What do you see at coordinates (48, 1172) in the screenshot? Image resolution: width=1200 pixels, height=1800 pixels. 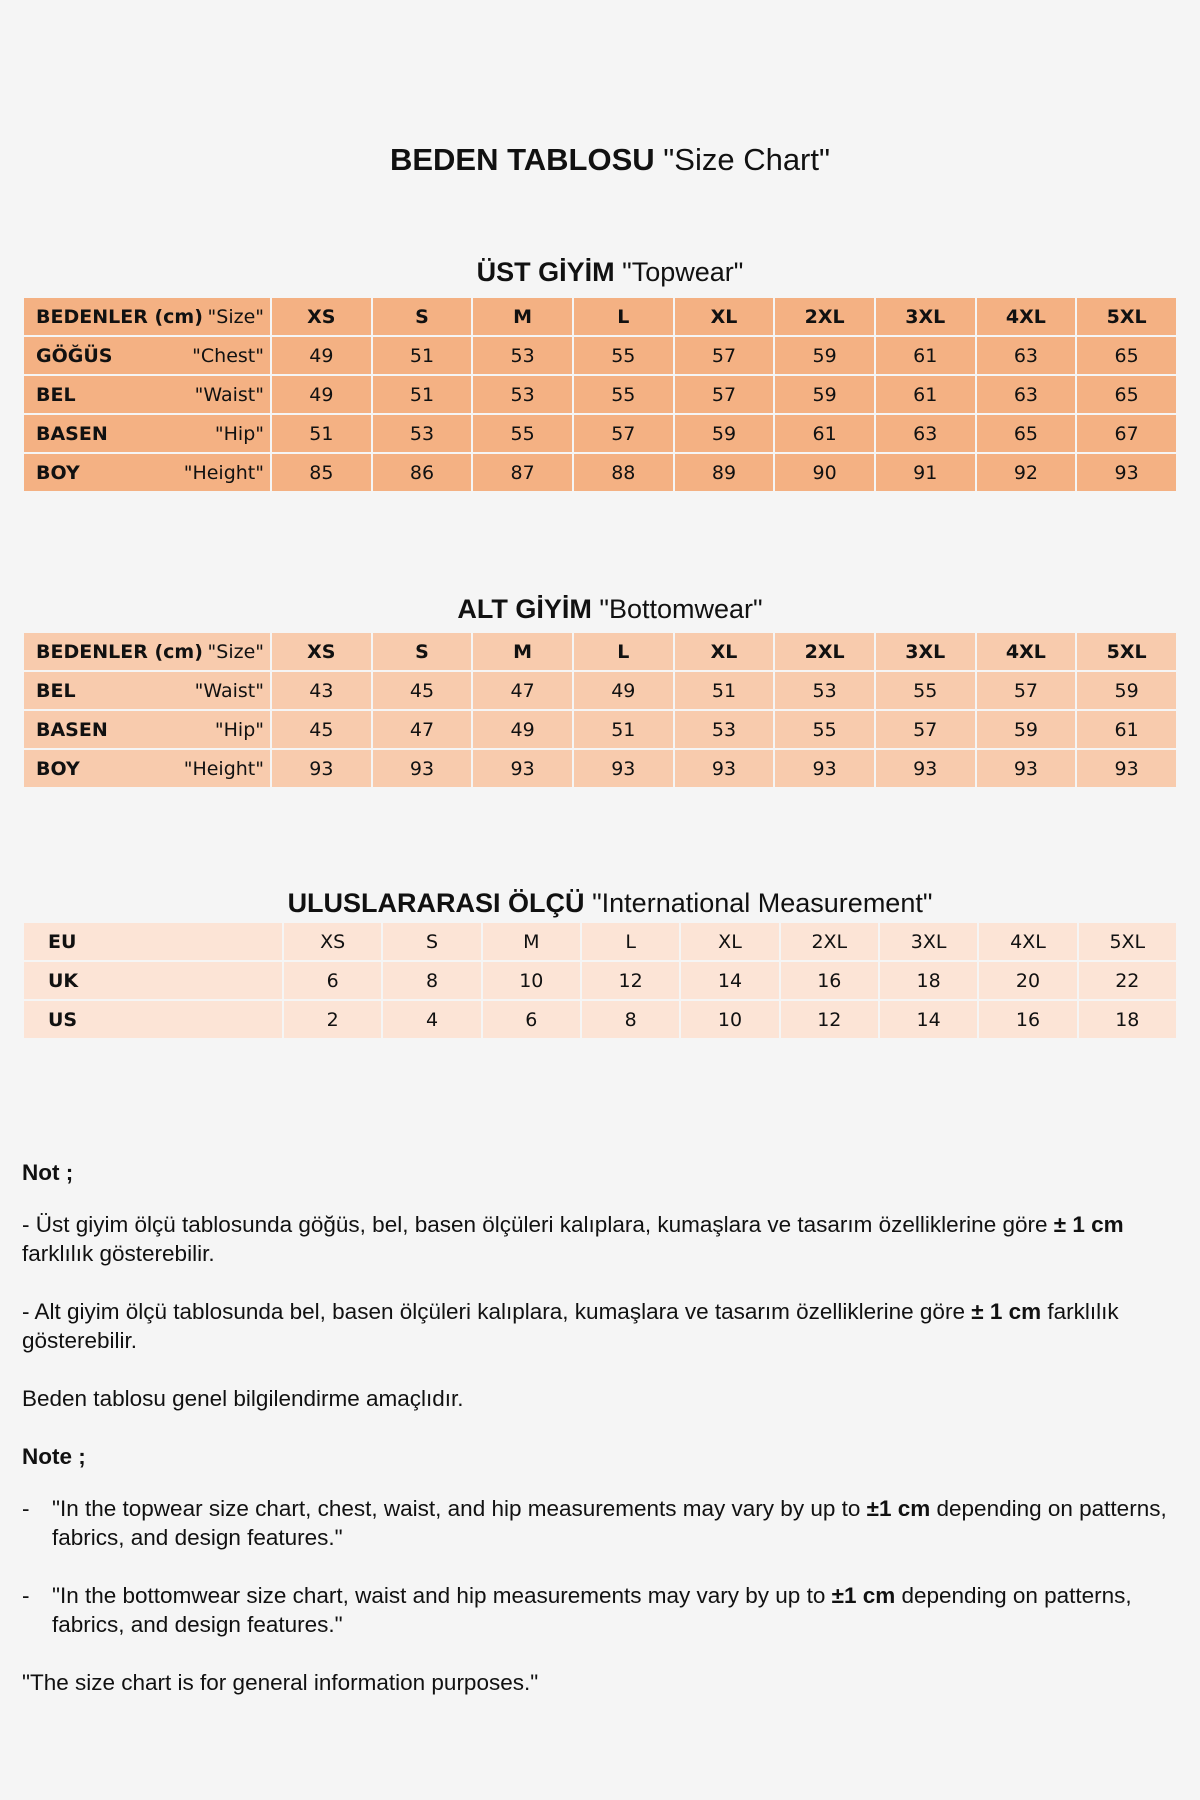 I see `notes-tr-heading: Not ;` at bounding box center [48, 1172].